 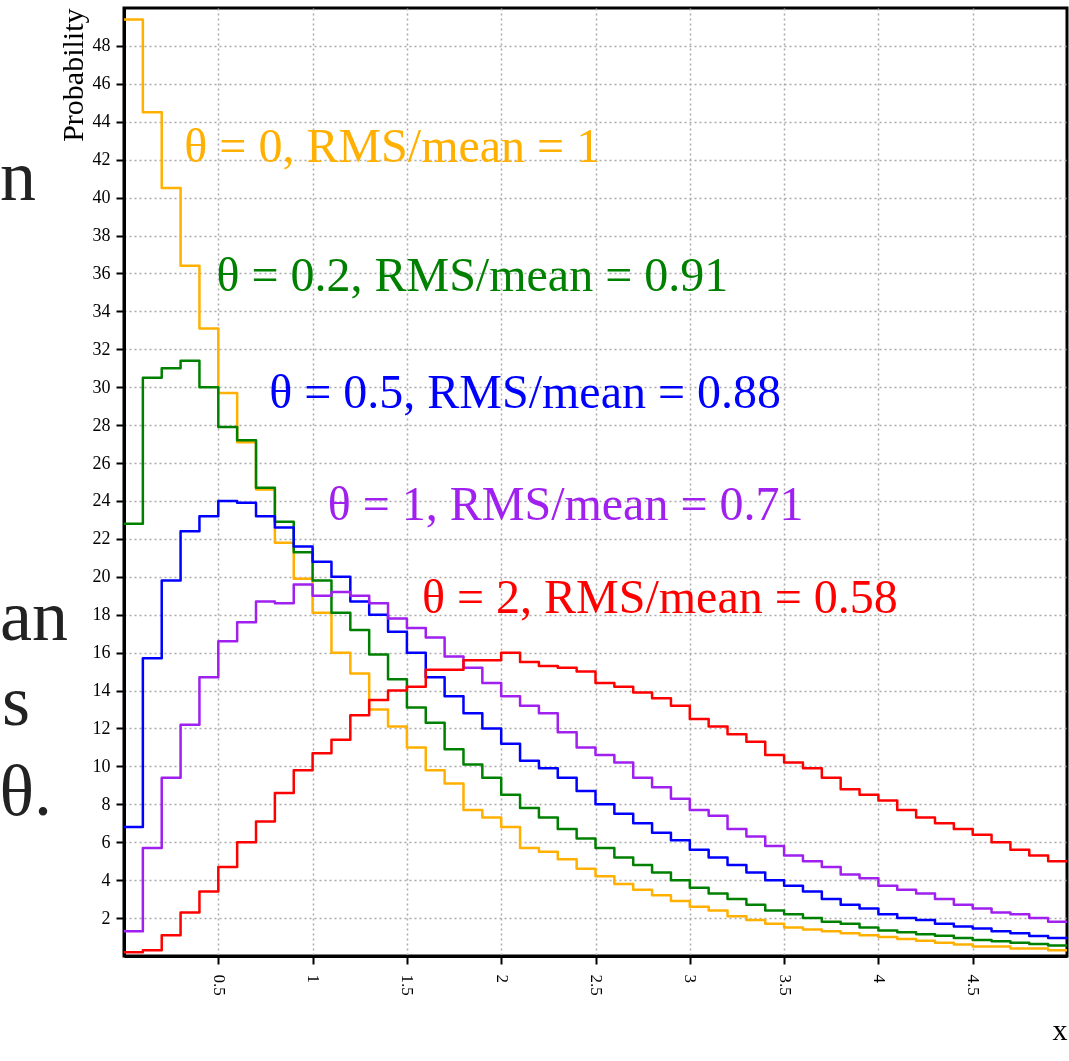 I want to click on x-tick-label: 4.5, so click(x=974, y=985).